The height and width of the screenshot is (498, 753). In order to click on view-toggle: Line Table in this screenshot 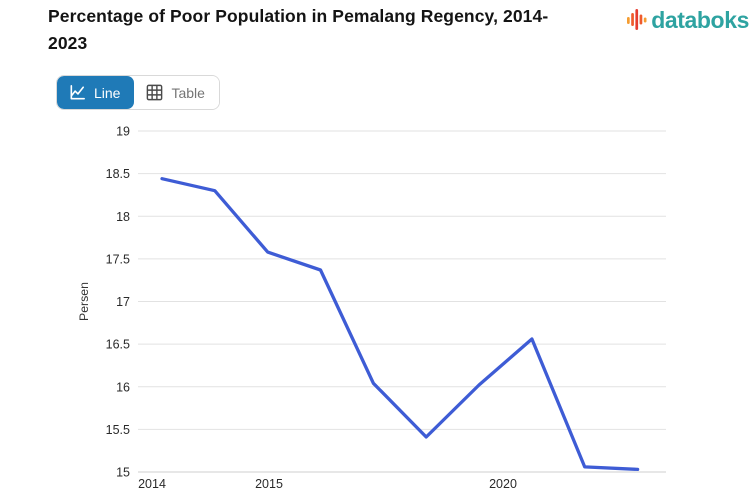, I will do `click(138, 92)`.